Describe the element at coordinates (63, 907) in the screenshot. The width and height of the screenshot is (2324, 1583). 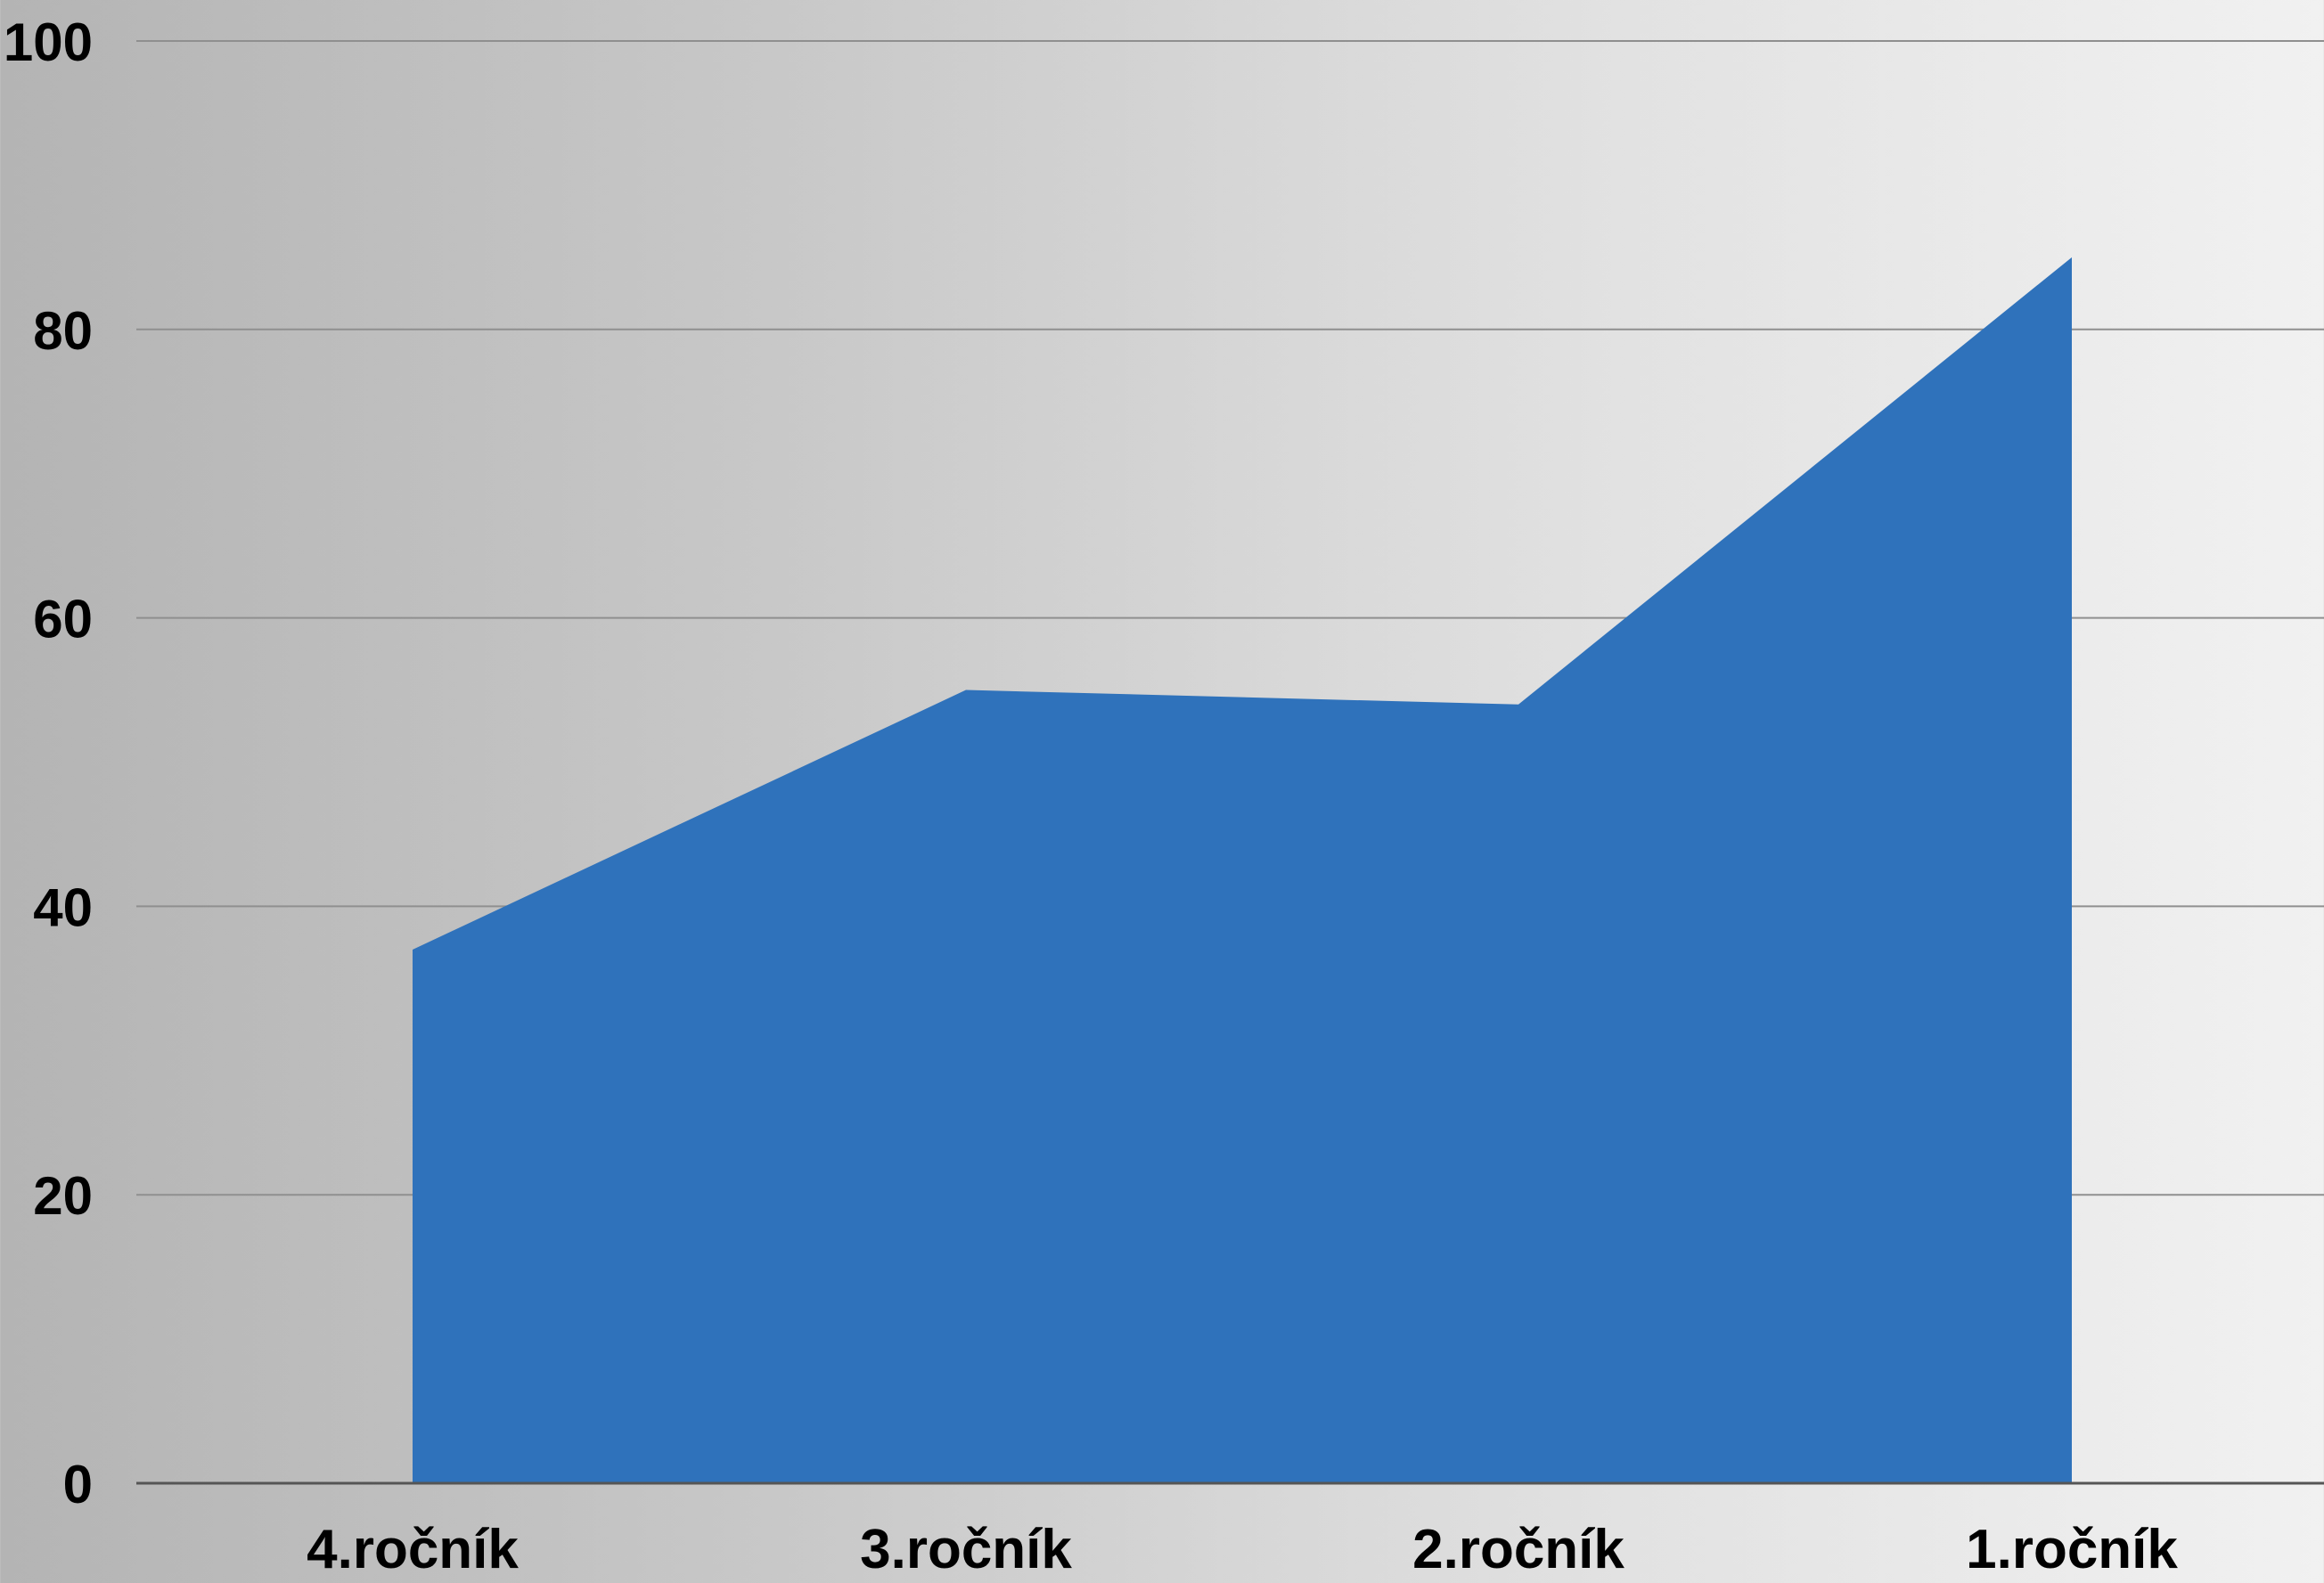
I see `y-tick-label: 40` at that location.